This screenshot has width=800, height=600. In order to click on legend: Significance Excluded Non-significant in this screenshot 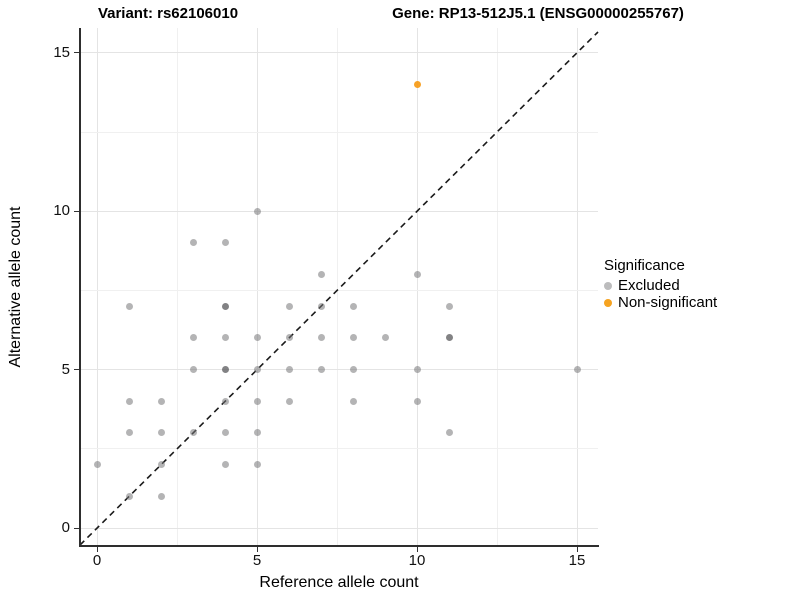, I will do `click(701, 284)`.